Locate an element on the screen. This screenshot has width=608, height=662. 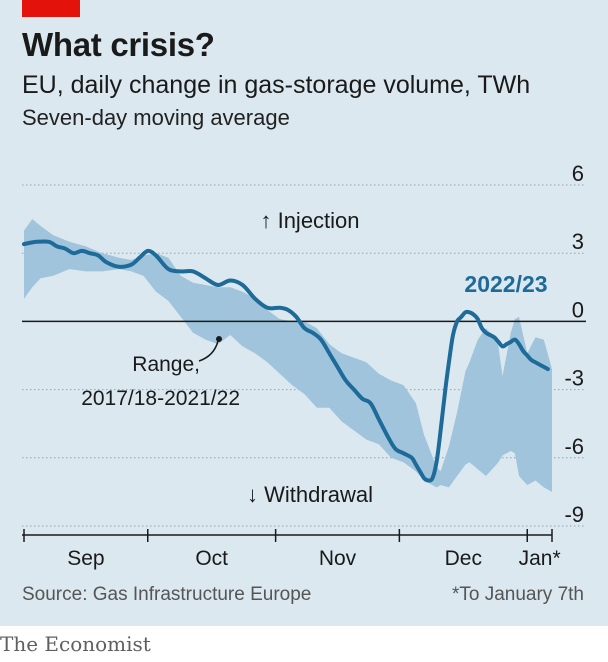
source-note: Source: Gas Infrastructure Europe is located at coordinates (167, 594).